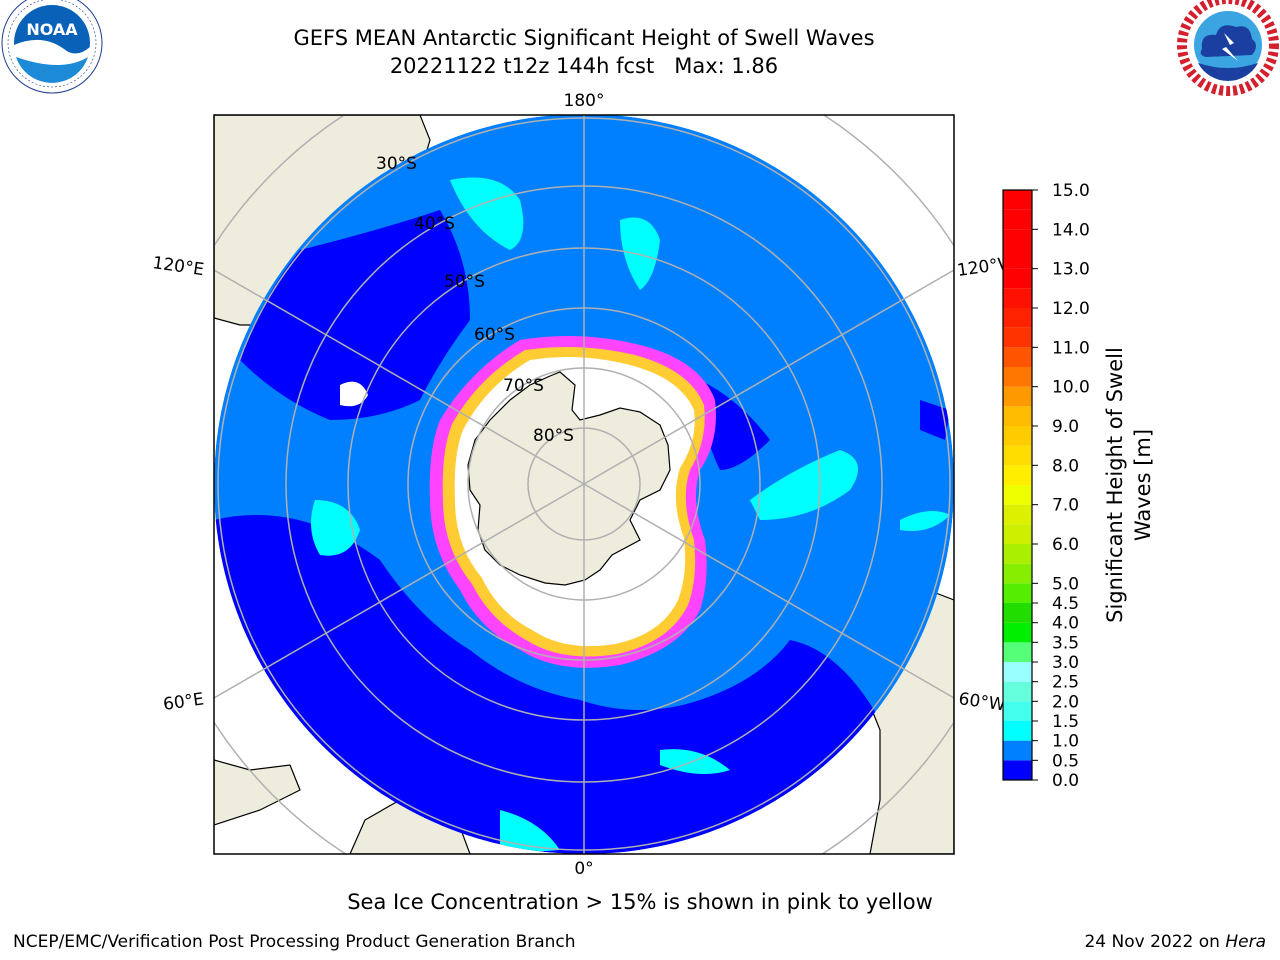 The width and height of the screenshot is (1280, 960). Describe the element at coordinates (1065, 761) in the screenshot. I see `colorbar-tick-label: 0.5` at that location.